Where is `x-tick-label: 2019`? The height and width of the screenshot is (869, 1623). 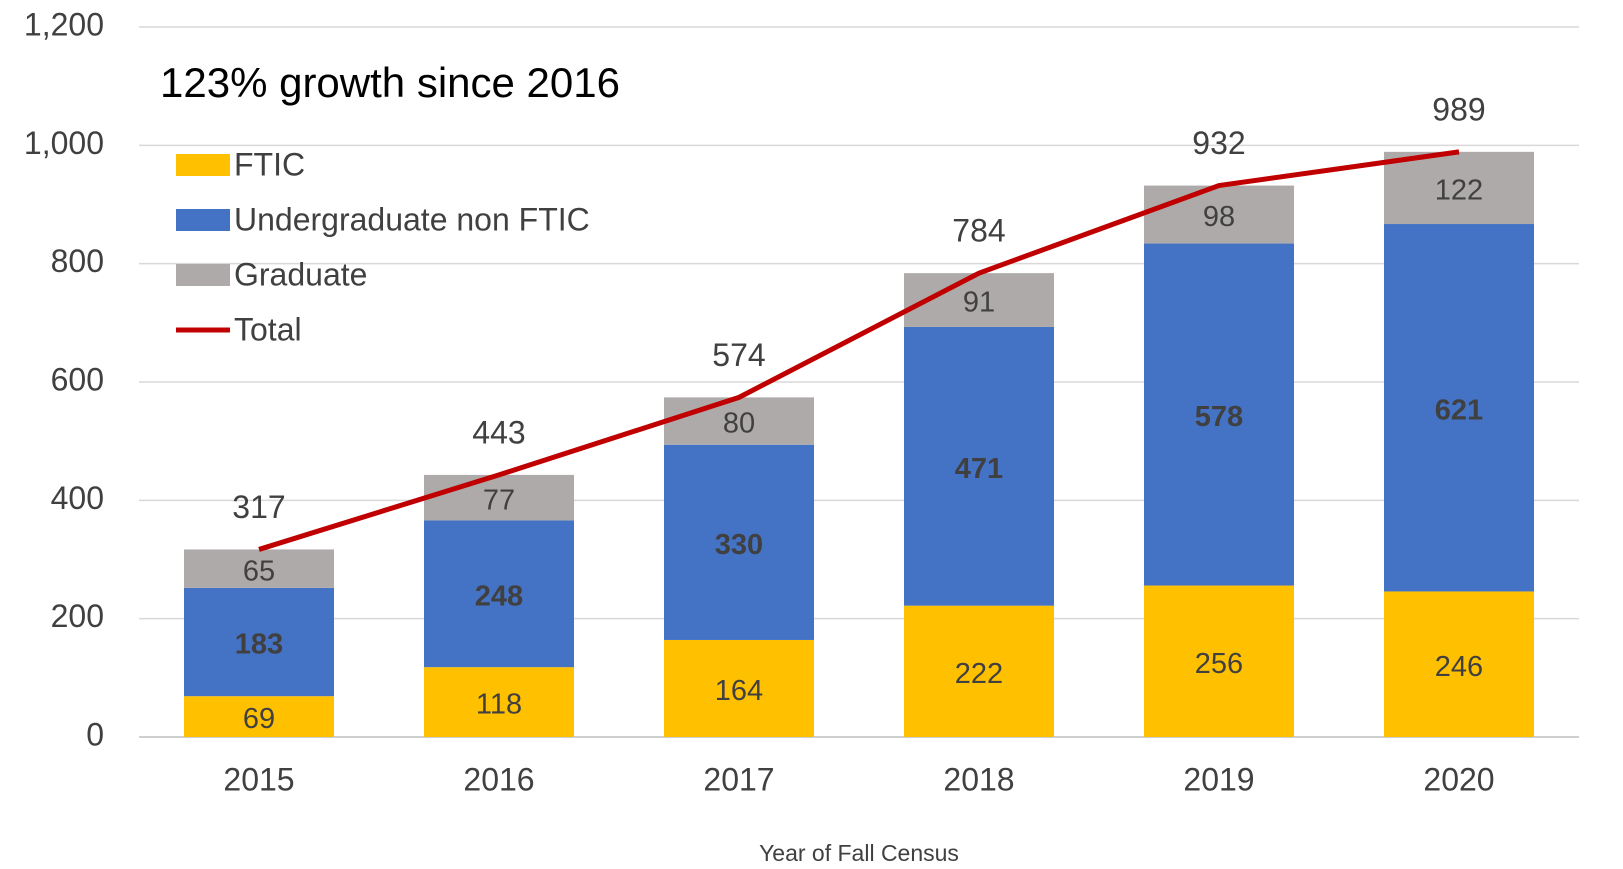 x-tick-label: 2019 is located at coordinates (1218, 779).